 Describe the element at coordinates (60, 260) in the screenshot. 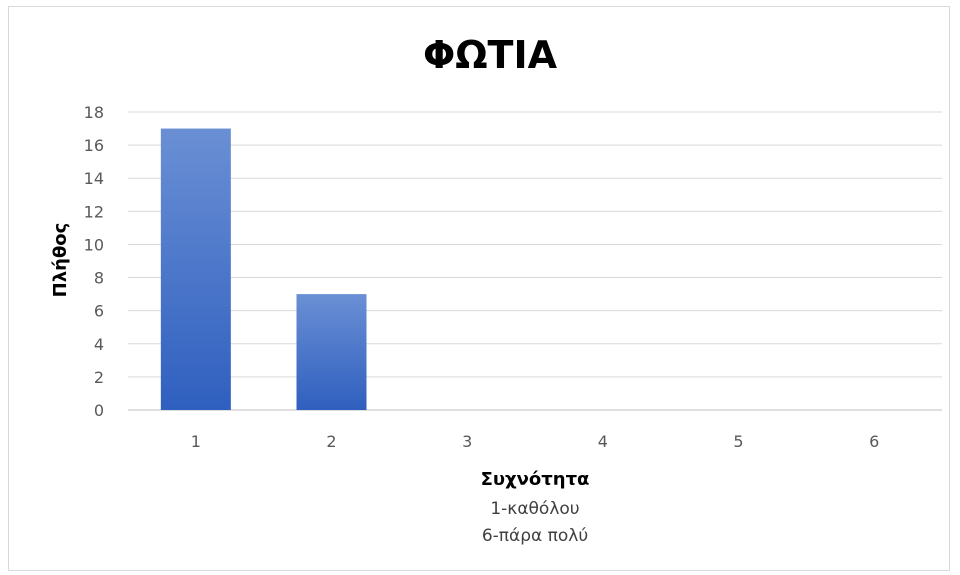

I see `y-axis-title: Πλήθος` at that location.